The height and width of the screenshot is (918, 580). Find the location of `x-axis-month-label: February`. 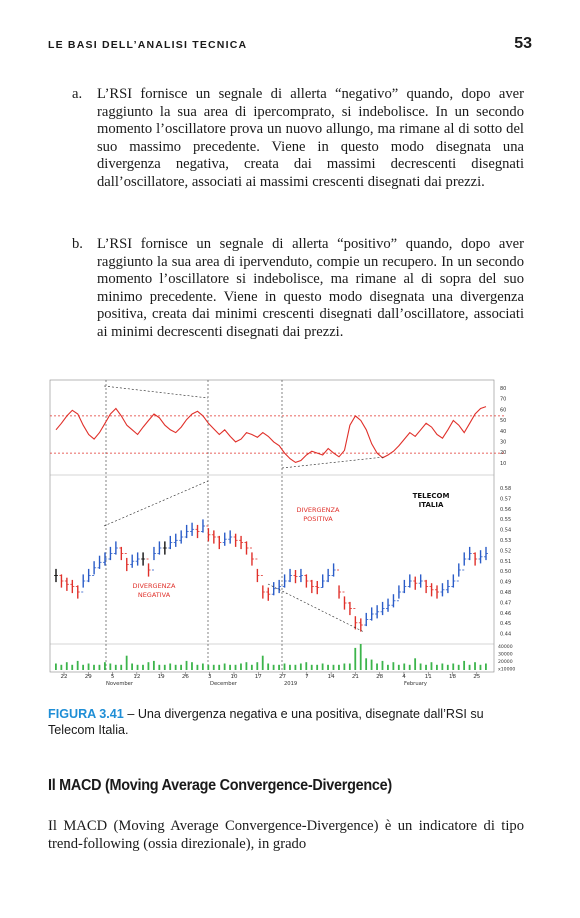

x-axis-month-label: February is located at coordinates (415, 684).